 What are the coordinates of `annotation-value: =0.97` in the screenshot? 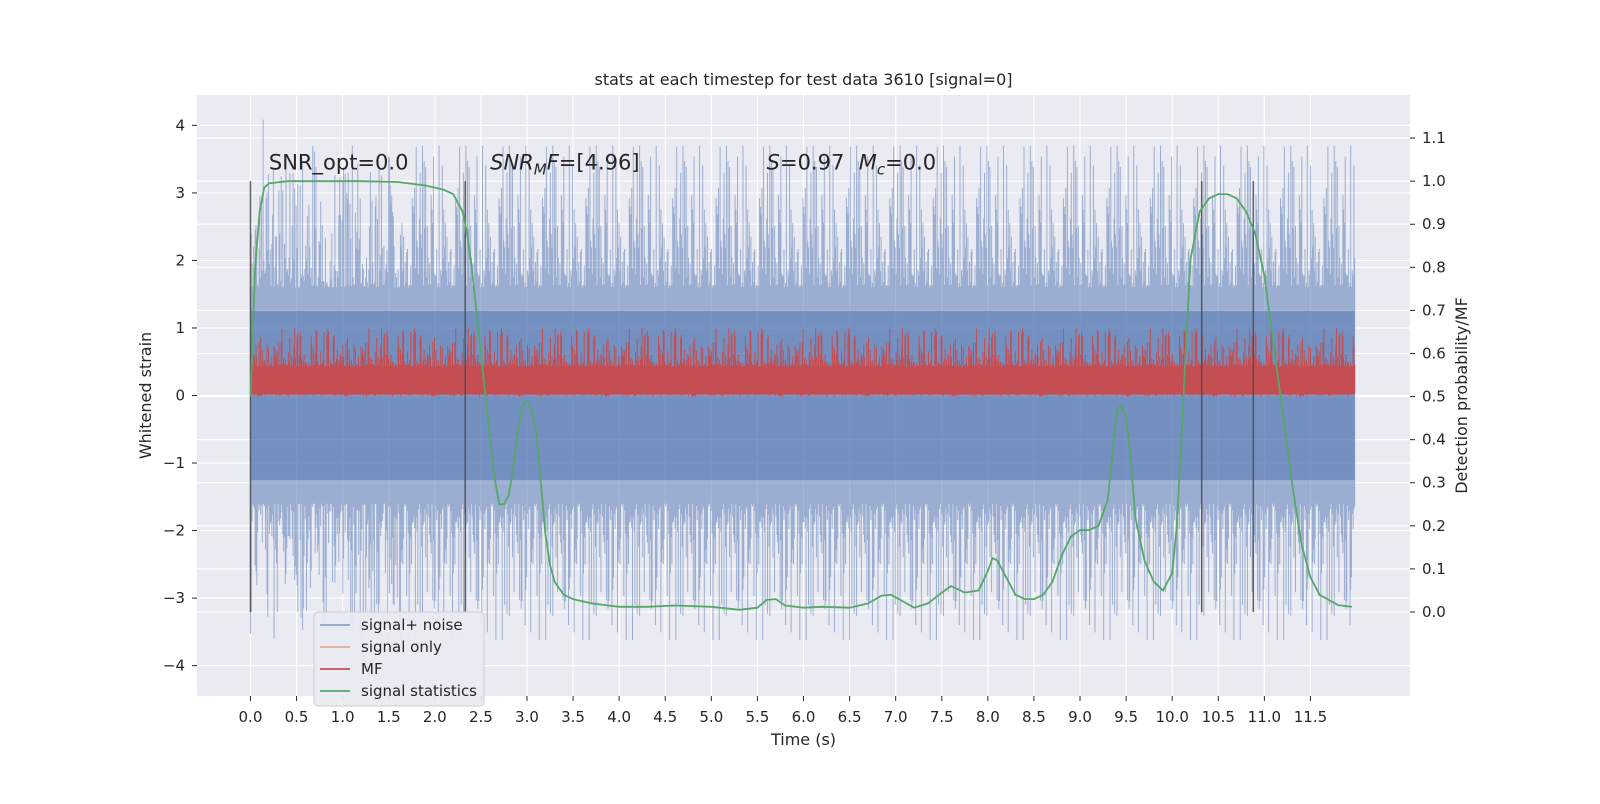 It's located at (812, 163).